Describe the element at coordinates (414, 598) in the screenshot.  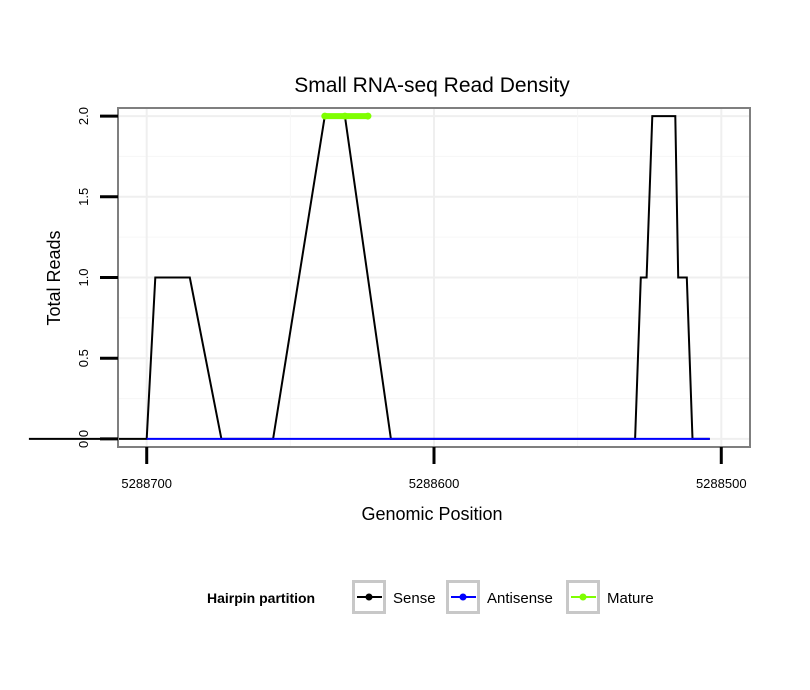
I see `legend-label: Sense` at that location.